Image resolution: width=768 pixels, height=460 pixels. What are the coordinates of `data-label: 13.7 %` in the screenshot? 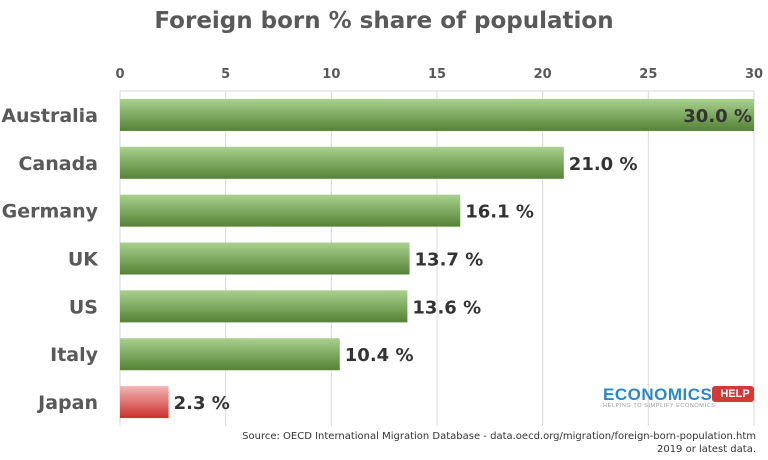 It's located at (449, 260).